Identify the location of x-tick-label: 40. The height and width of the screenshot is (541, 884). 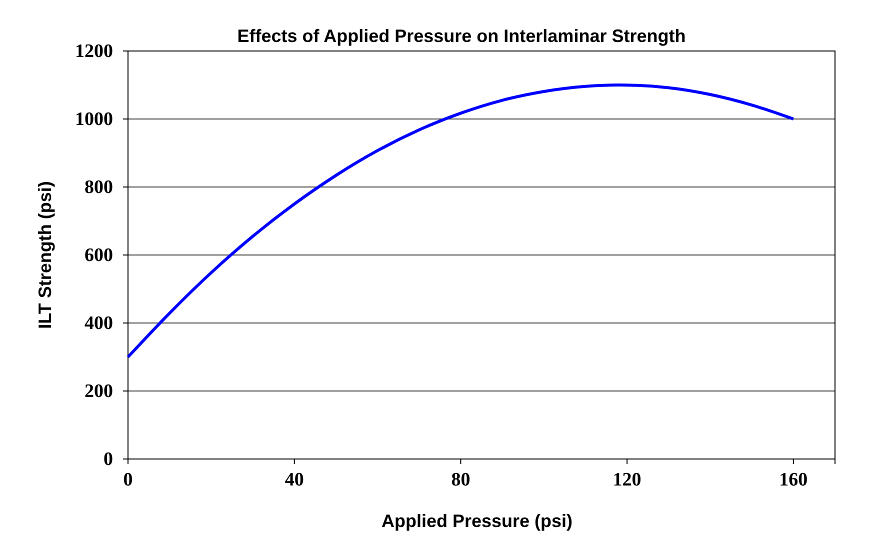
(294, 479).